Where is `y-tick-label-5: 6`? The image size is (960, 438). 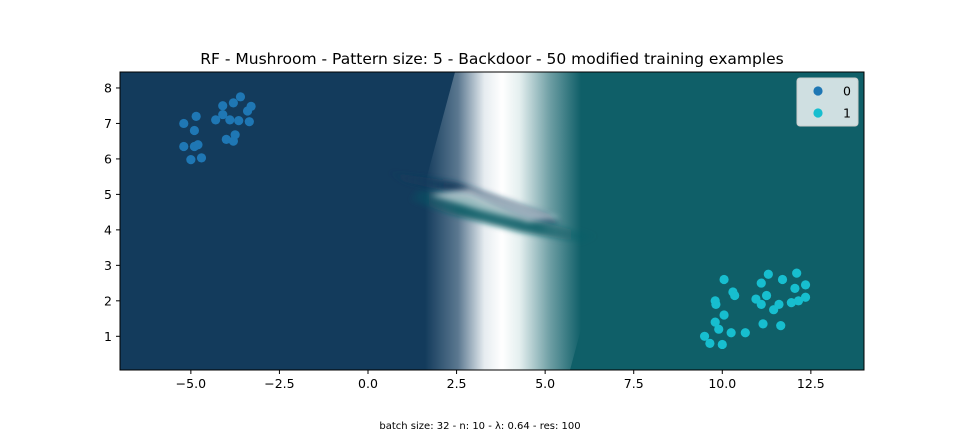 y-tick-label-5: 6 is located at coordinates (108, 158).